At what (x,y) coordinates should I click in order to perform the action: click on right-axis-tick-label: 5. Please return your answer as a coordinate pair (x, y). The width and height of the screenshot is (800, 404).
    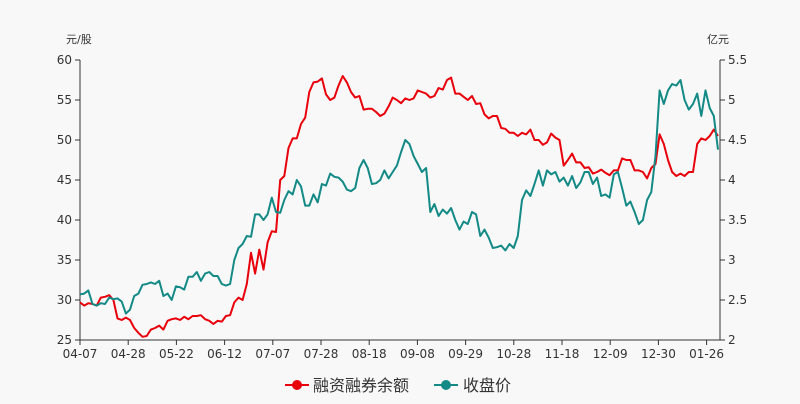
    Looking at the image, I should click on (732, 100).